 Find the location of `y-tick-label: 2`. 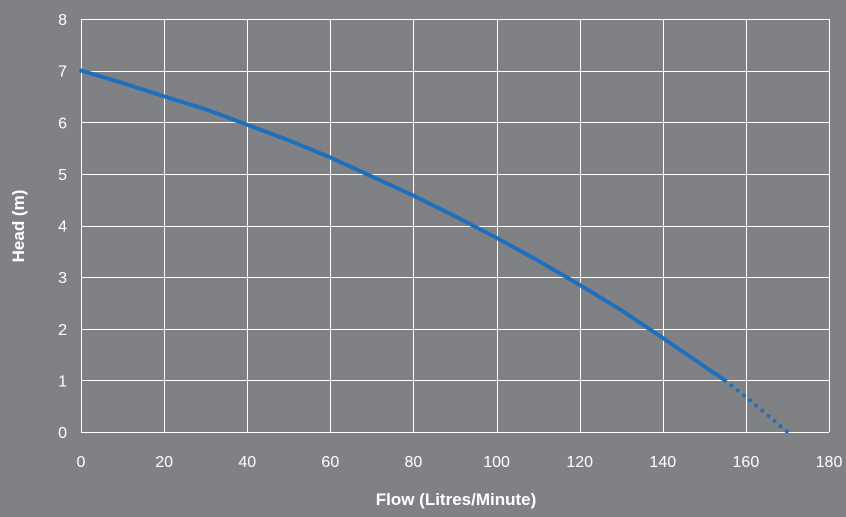

y-tick-label: 2 is located at coordinates (62, 330).